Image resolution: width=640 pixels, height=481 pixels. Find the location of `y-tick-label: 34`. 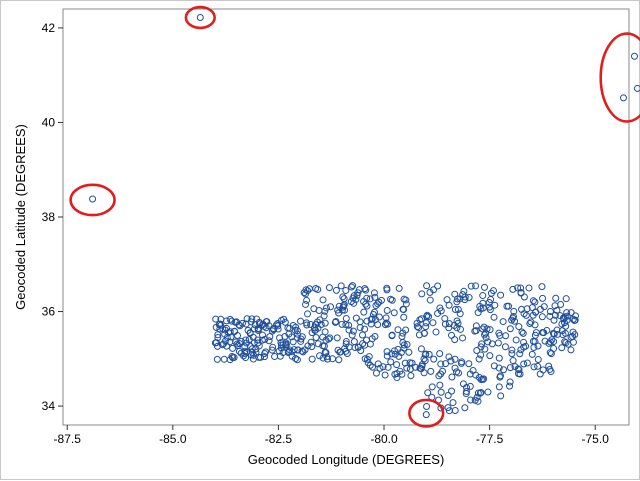

y-tick-label: 34 is located at coordinates (49, 406).